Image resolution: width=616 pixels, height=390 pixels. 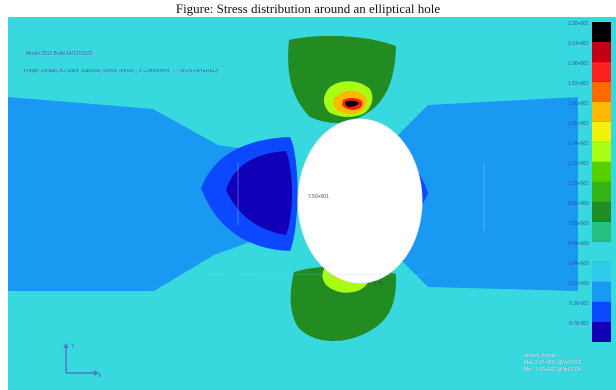 I want to click on tension-green-bottom, so click(x=343, y=304).